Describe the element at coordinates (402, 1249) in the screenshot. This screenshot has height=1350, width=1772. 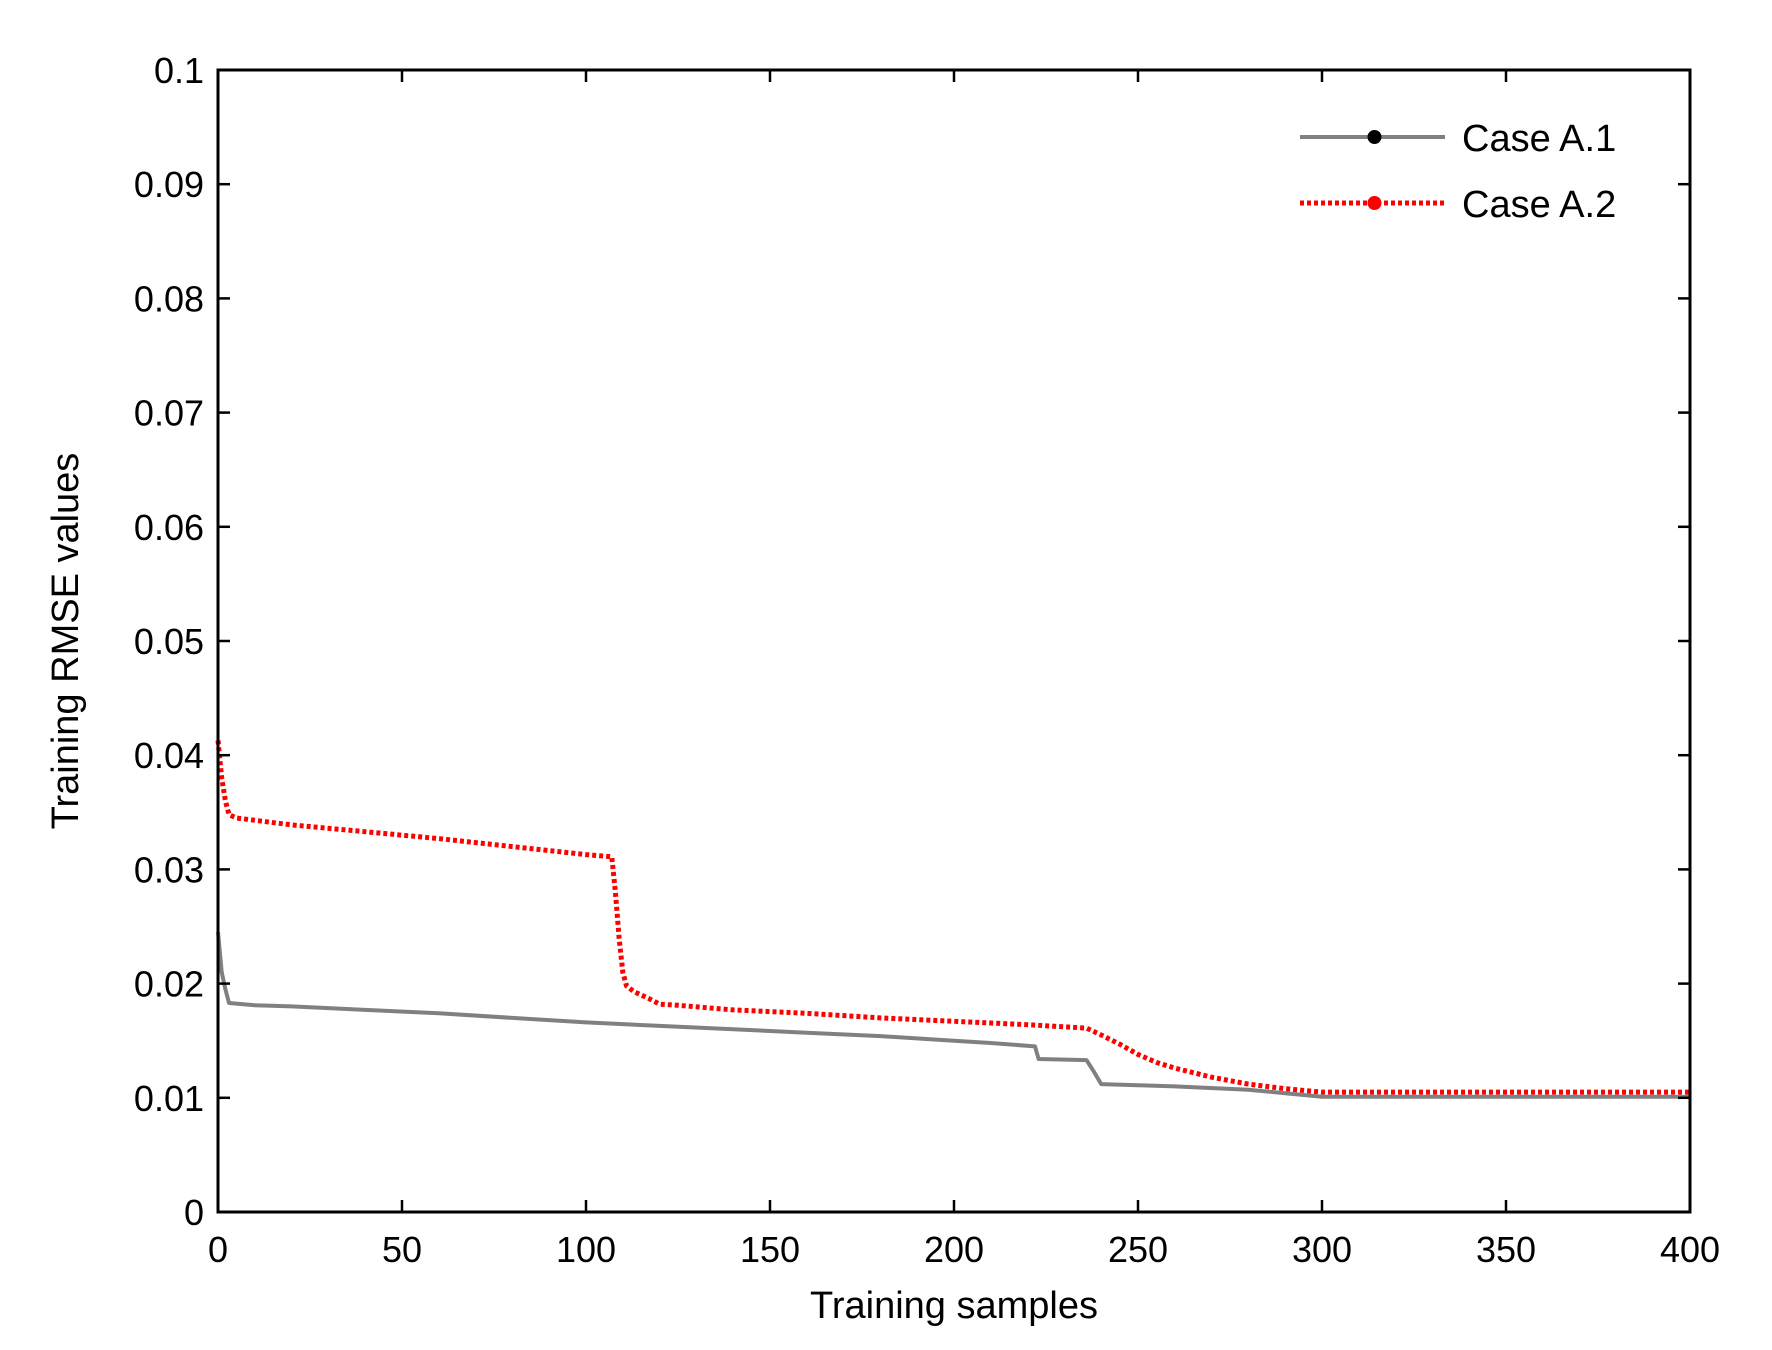
I see `x-tick-label: 50` at that location.